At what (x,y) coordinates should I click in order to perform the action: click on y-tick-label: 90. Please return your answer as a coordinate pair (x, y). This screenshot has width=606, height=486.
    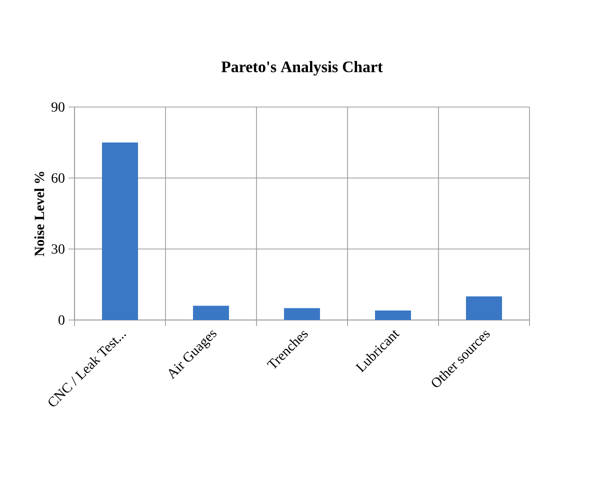
    Looking at the image, I should click on (57, 107).